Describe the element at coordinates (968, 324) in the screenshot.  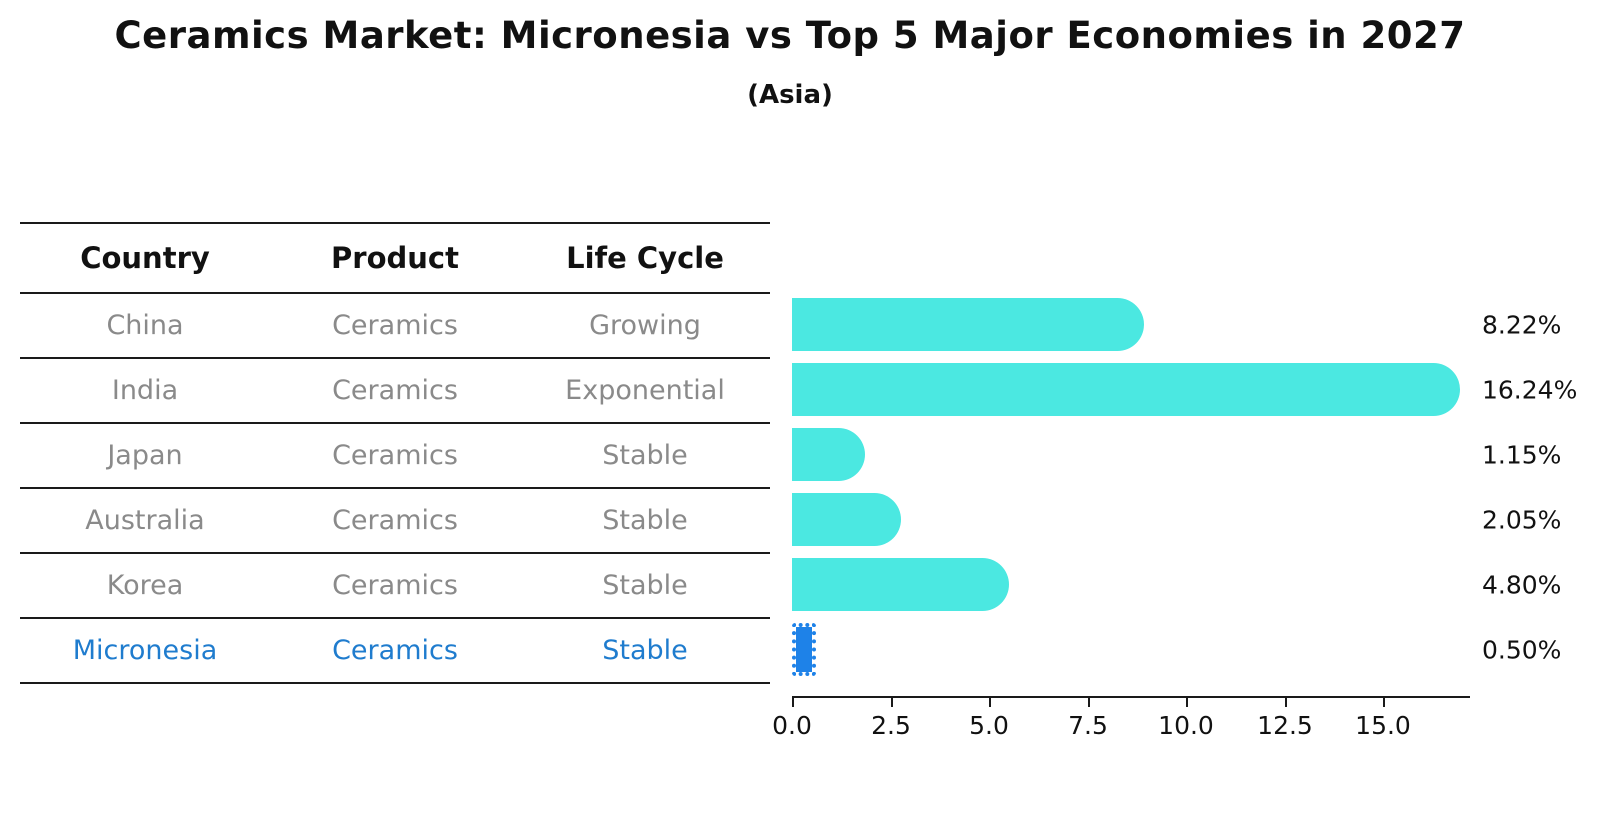
I see `bar-china` at that location.